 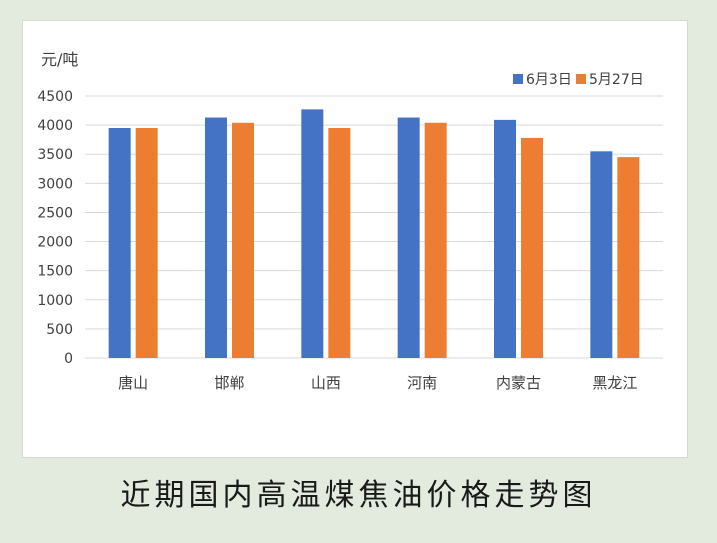 I want to click on bar-5月27日-唐山, so click(x=146, y=243).